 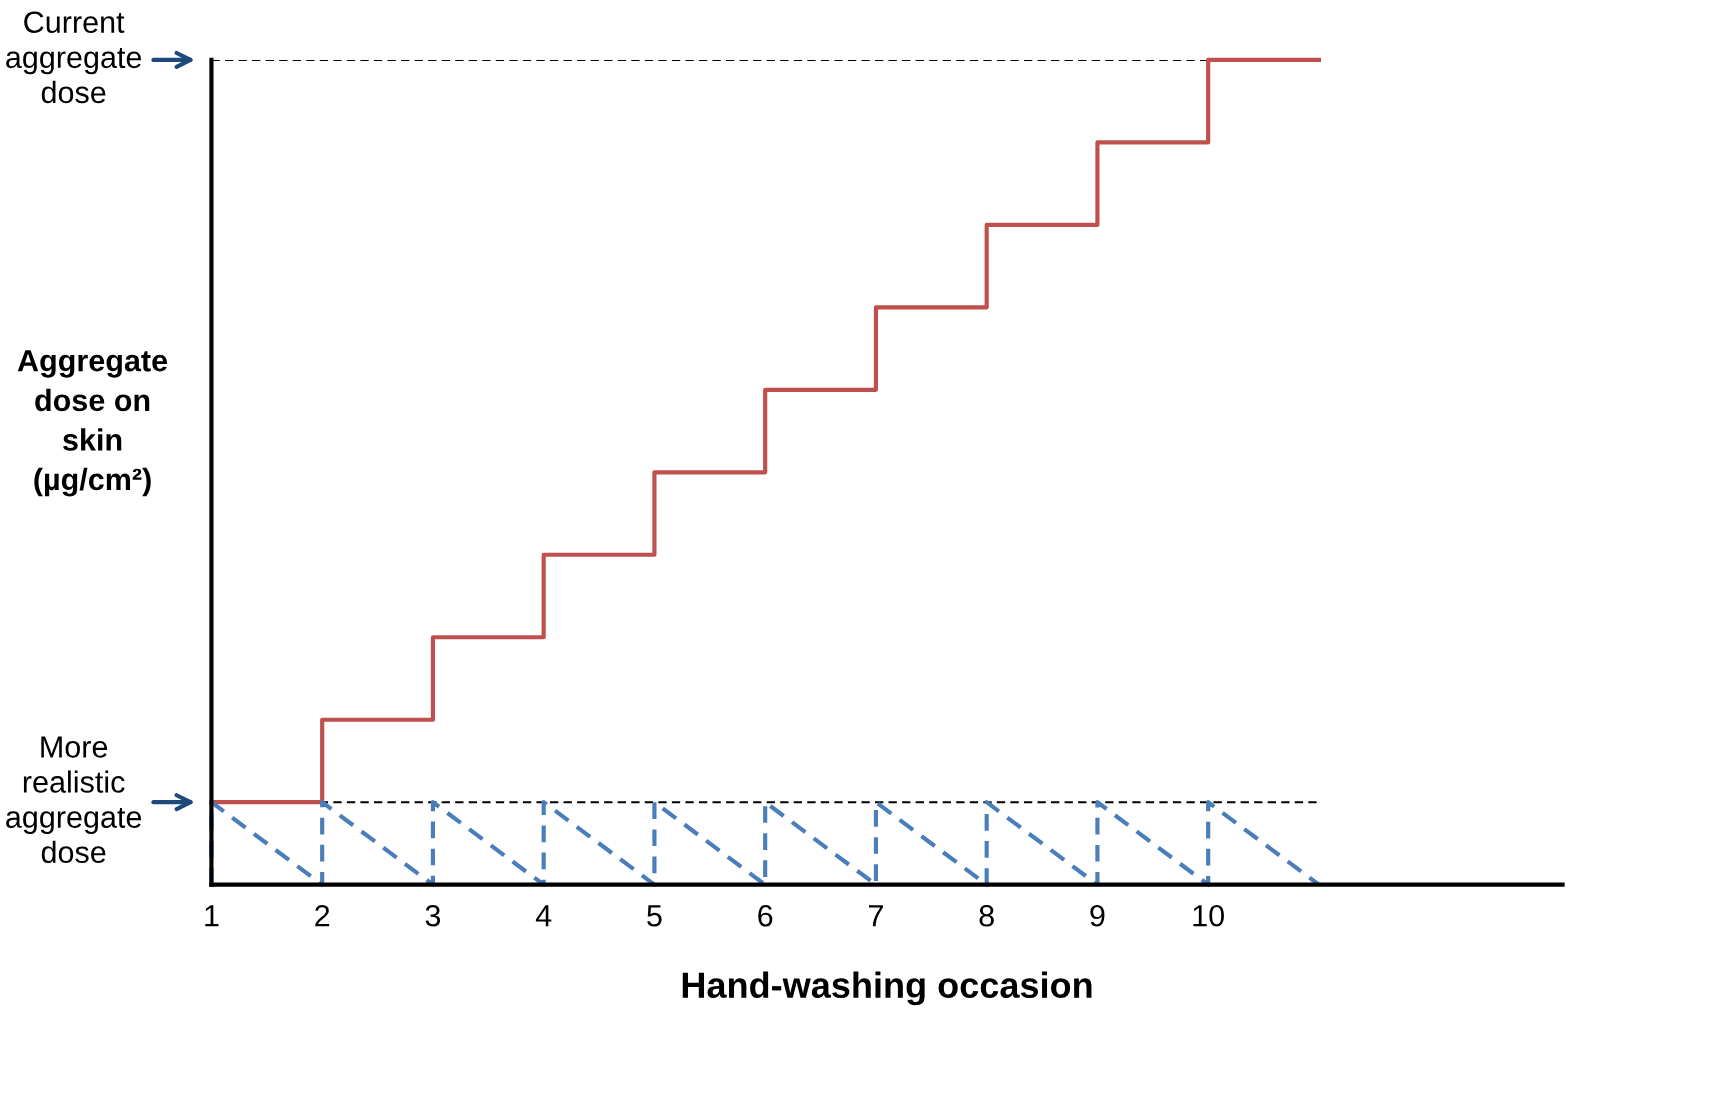 What do you see at coordinates (1097, 915) in the screenshot?
I see `x-tick-label: 9` at bounding box center [1097, 915].